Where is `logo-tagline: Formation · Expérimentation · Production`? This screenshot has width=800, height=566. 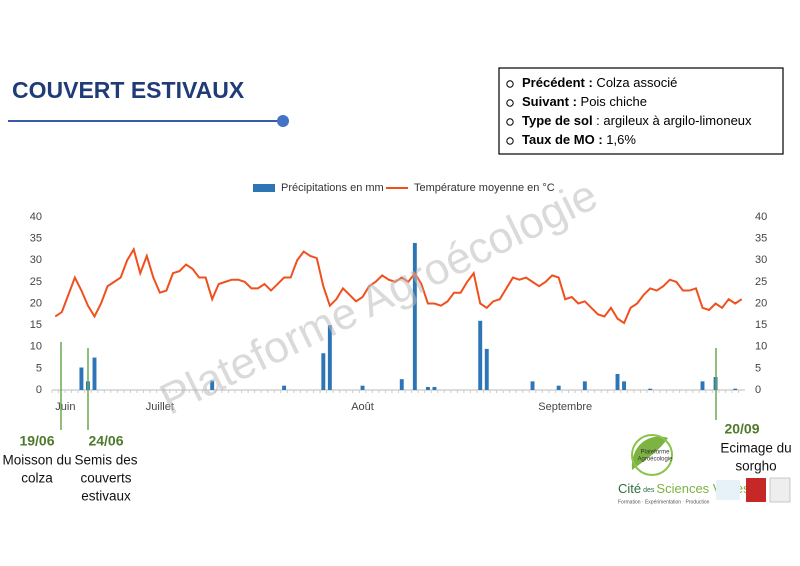 logo-tagline: Formation · Expérimentation · Production is located at coordinates (664, 502).